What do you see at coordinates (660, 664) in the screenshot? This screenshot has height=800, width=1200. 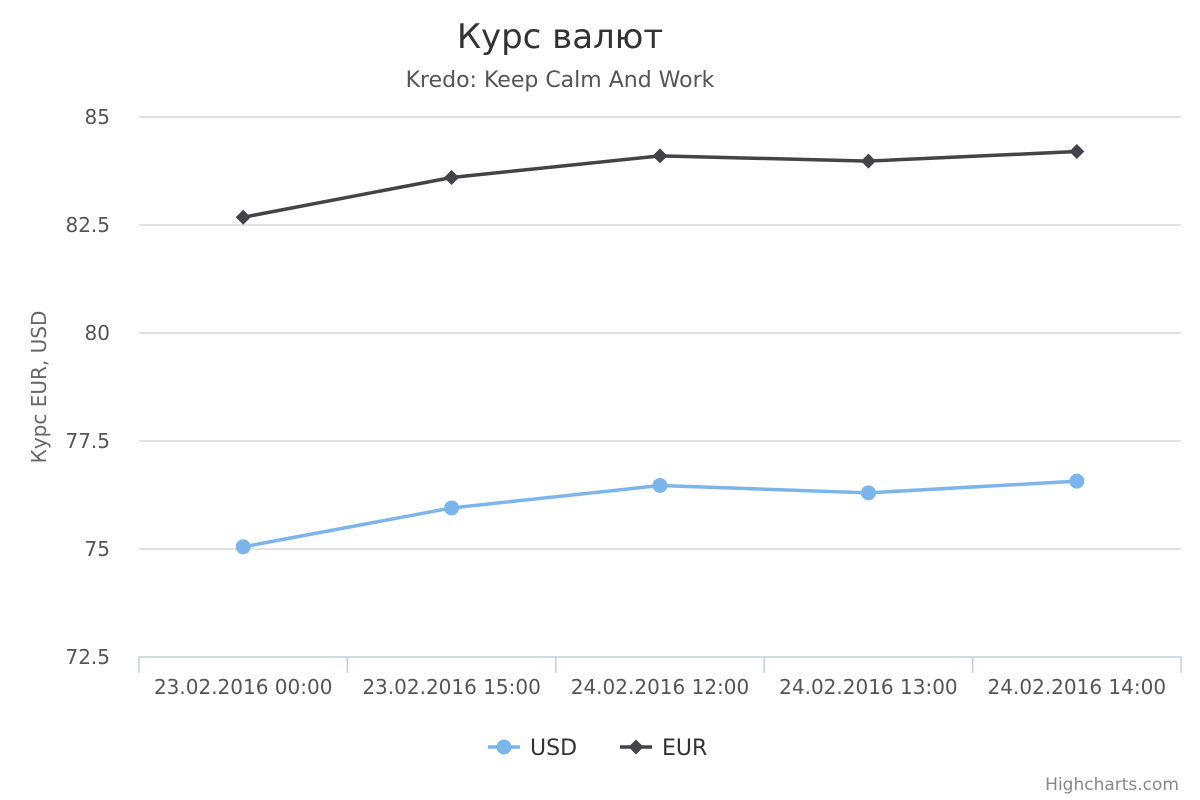 I see `x-axis` at bounding box center [660, 664].